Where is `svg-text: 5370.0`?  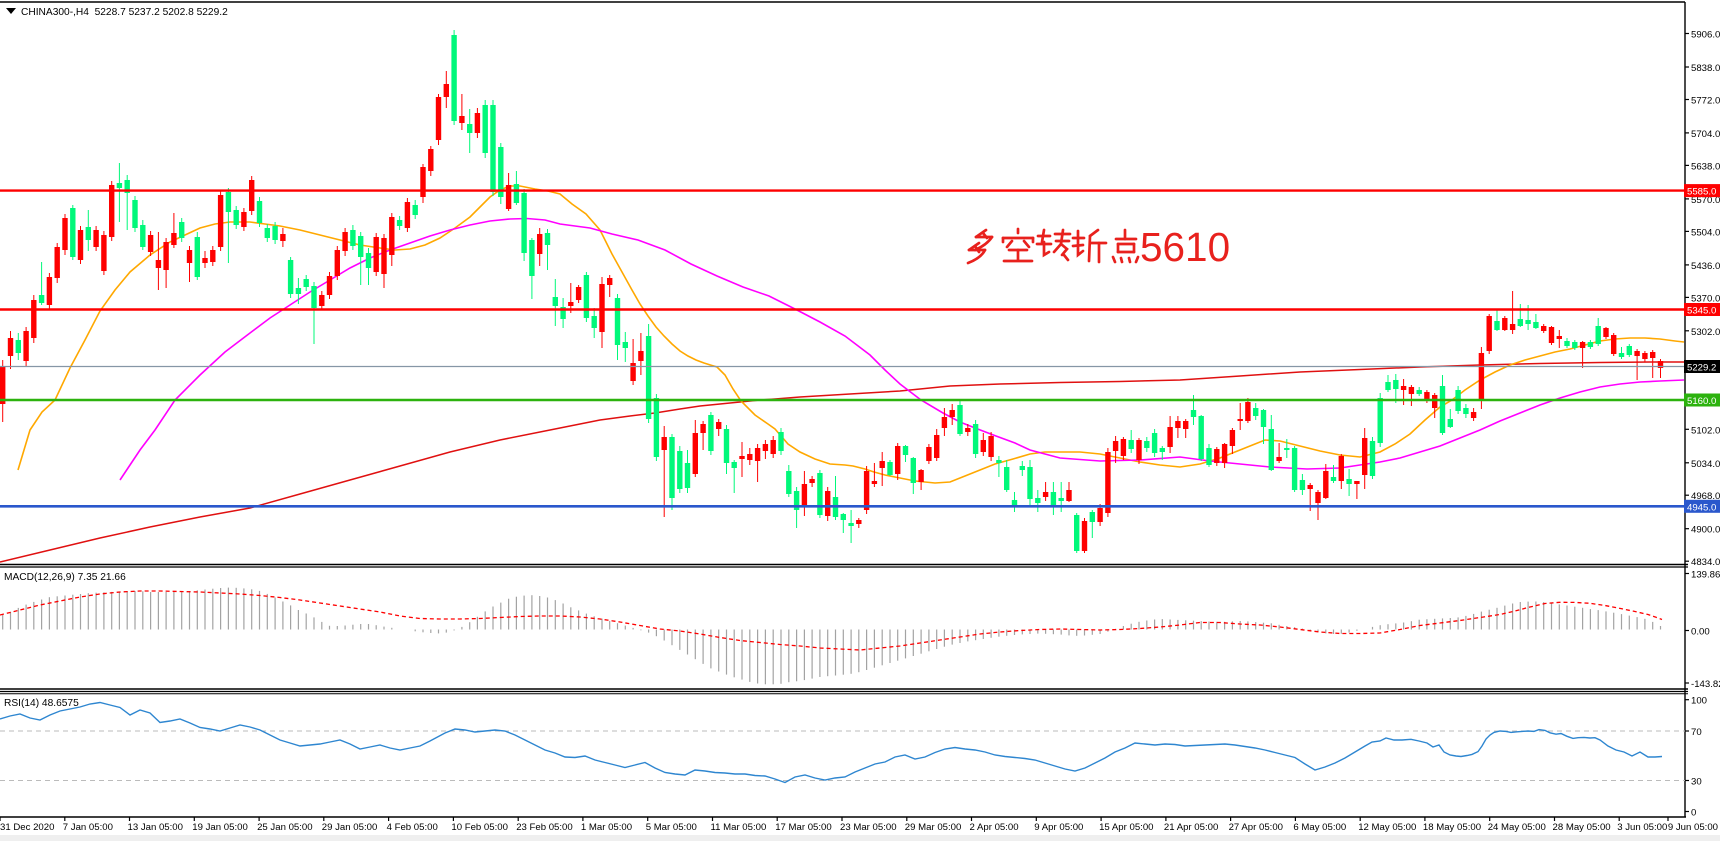 svg-text: 5370.0 is located at coordinates (1705, 298).